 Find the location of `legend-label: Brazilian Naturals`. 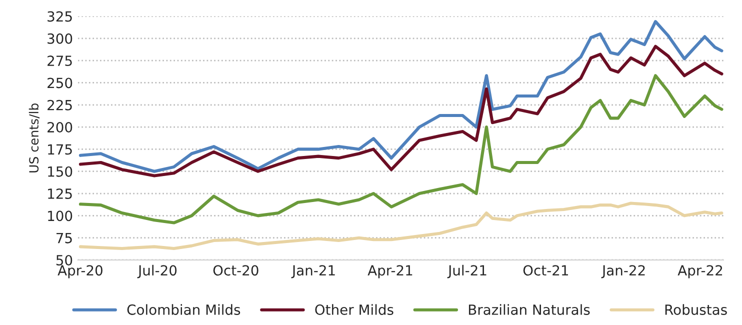

legend-label: Brazilian Naturals is located at coordinates (529, 309).